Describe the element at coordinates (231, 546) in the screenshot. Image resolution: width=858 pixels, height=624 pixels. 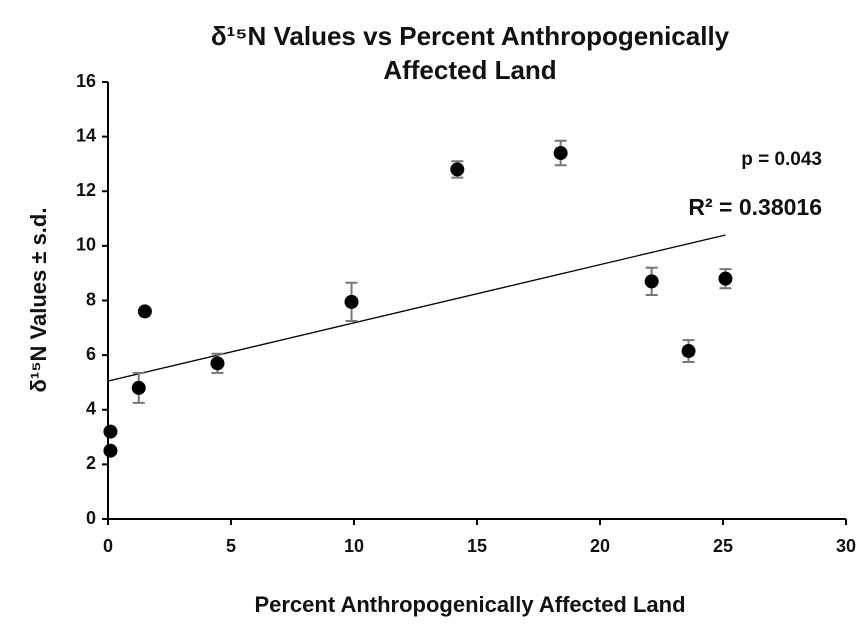
I see `x-tick-label: 5` at that location.